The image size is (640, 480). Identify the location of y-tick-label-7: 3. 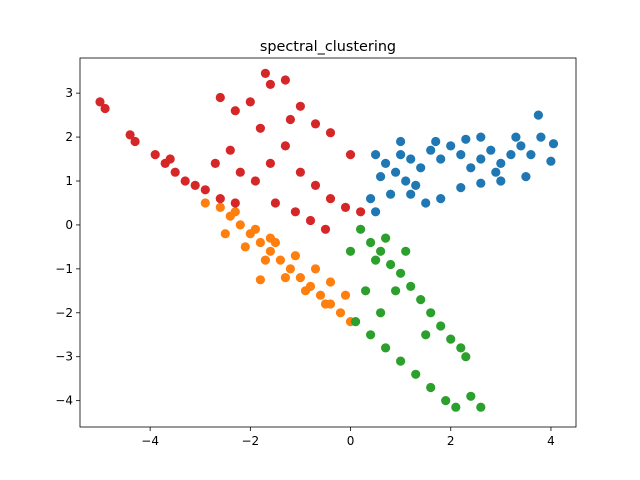
(69, 93).